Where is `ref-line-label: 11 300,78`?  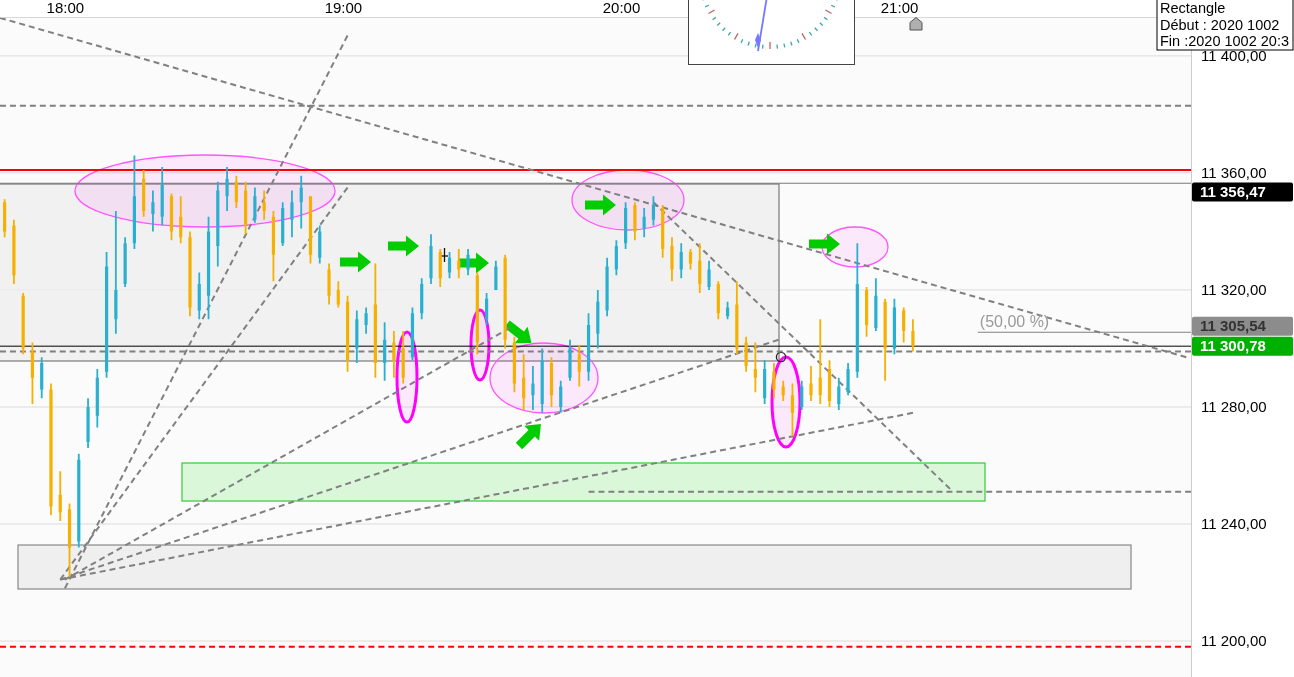
ref-line-label: 11 300,78 is located at coordinates (1233, 346).